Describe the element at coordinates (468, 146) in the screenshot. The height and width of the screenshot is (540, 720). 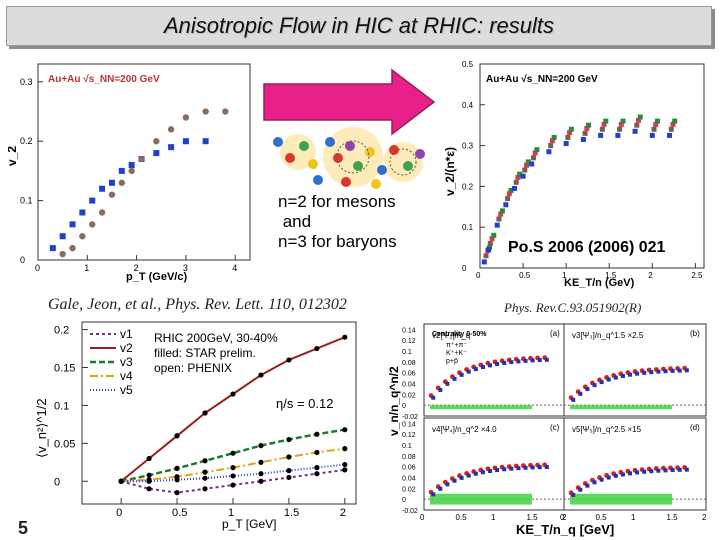
I see `y-tick-label: 0.3` at that location.